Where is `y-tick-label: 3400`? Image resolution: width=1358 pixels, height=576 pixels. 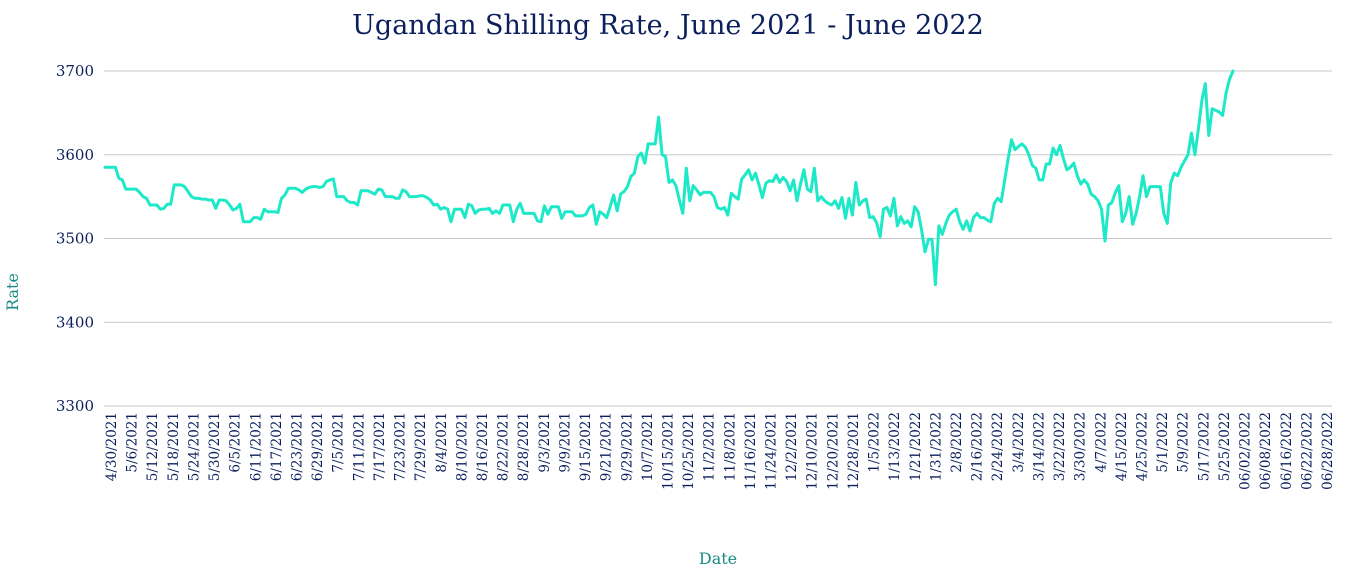 y-tick-label: 3400 is located at coordinates (75, 322).